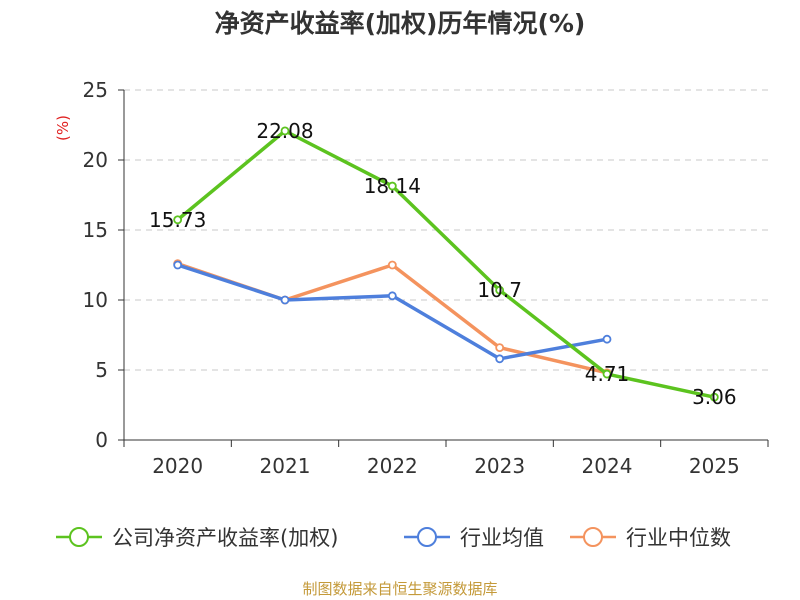 Image resolution: width=800 pixels, height=600 pixels. Describe the element at coordinates (225, 538) in the screenshot. I see `legend-label-0: 公司净资产收益率(加权)` at that location.